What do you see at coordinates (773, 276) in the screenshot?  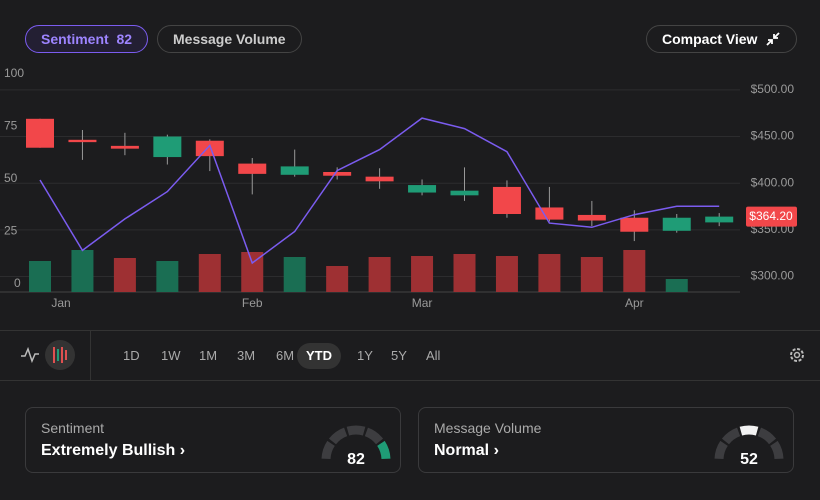 I see `y2-tick-label: $300.00` at bounding box center [773, 276].